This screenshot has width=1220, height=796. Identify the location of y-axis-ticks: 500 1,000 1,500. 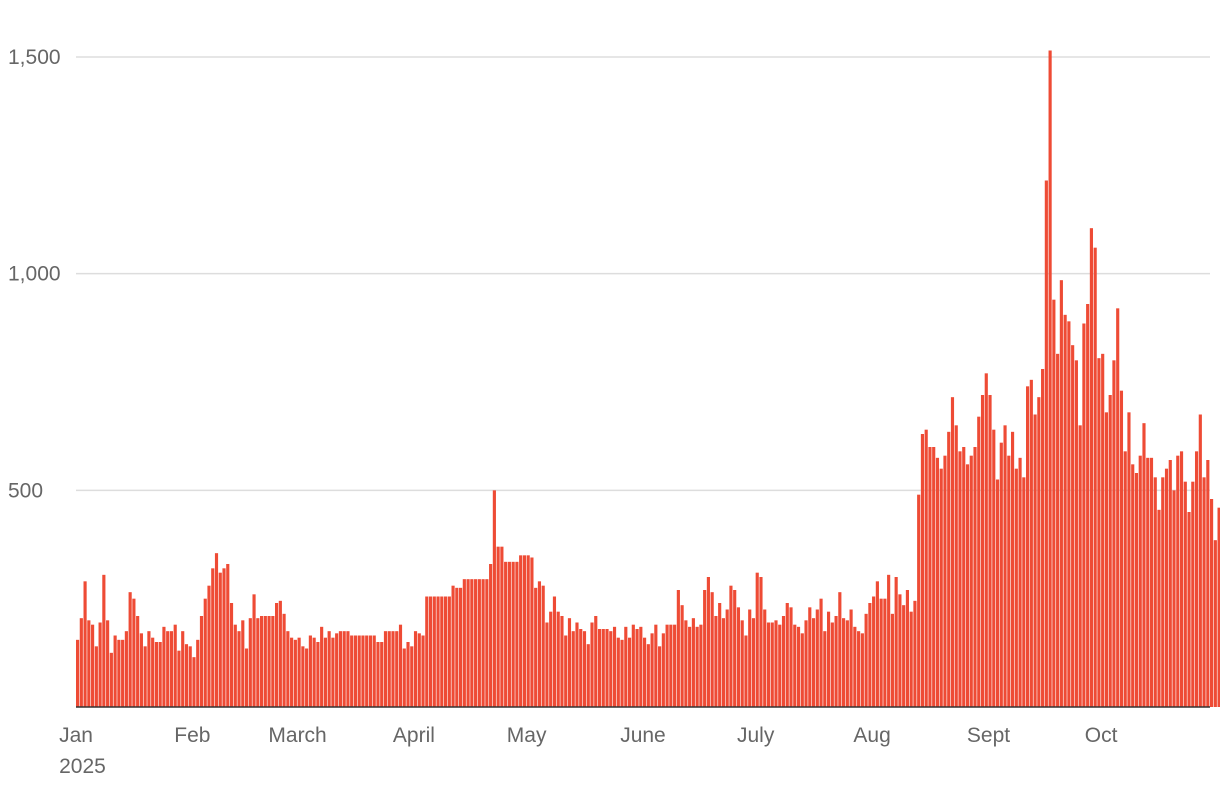
(34, 274).